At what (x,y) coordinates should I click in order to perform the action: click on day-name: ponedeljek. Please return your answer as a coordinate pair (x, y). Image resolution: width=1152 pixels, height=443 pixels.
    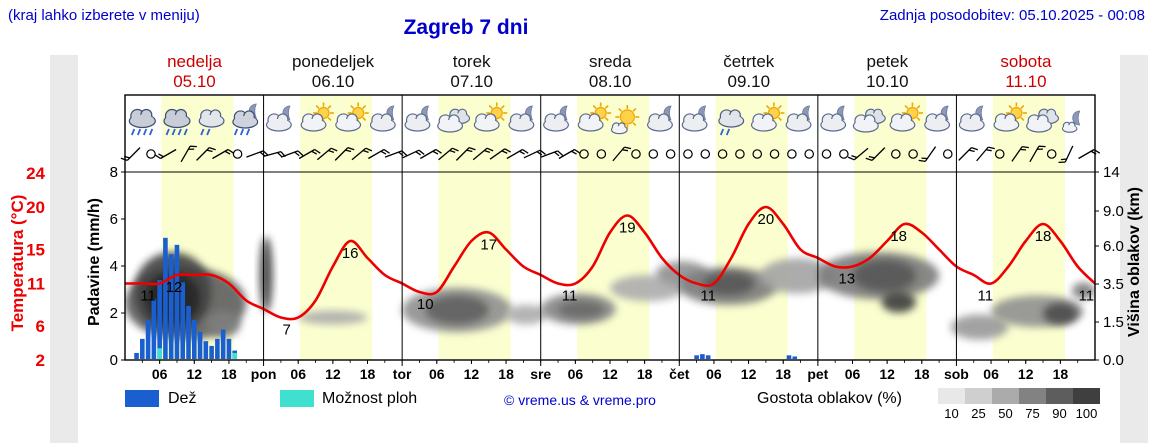
    Looking at the image, I should click on (333, 61).